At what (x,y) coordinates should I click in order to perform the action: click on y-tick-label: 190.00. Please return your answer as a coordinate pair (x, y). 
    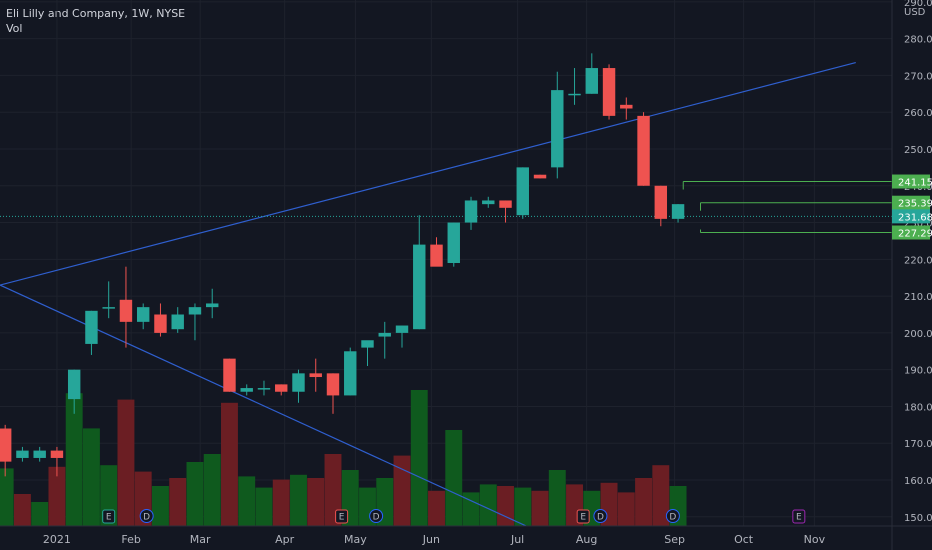
    Looking at the image, I should click on (918, 371).